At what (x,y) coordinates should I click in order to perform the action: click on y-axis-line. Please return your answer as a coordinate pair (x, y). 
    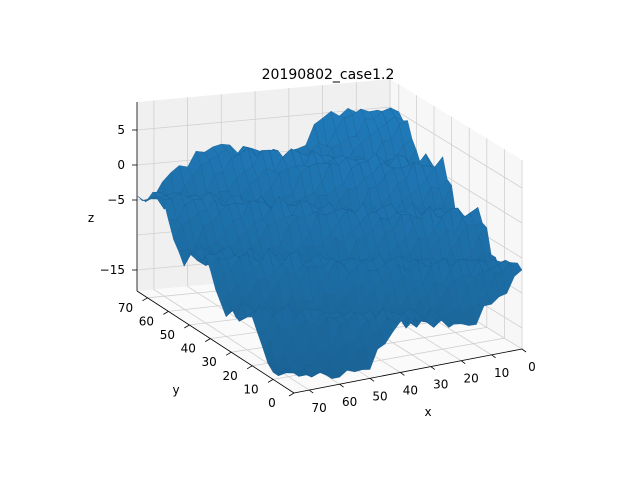
    Looking at the image, I should click on (215, 342).